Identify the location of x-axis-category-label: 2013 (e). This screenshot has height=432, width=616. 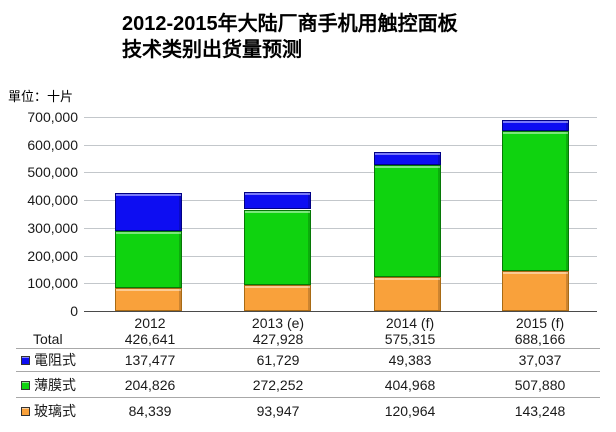
(278, 323).